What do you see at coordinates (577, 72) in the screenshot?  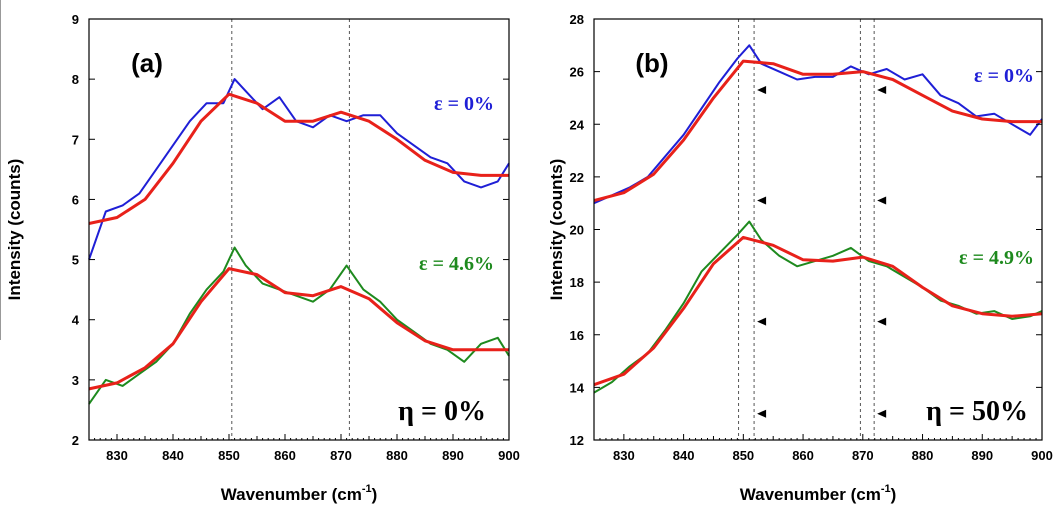 I see `y-tick-label: 26` at bounding box center [577, 72].